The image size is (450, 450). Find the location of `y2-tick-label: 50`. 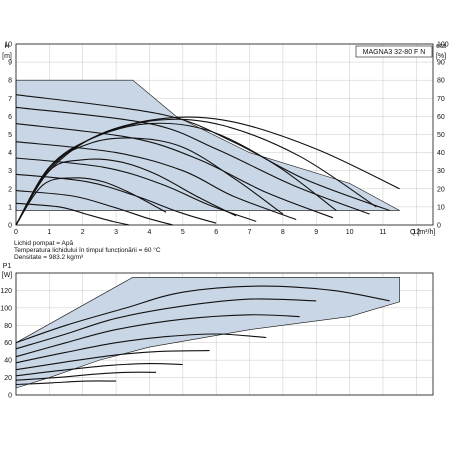

y2-tick-label: 50 is located at coordinates (441, 135).